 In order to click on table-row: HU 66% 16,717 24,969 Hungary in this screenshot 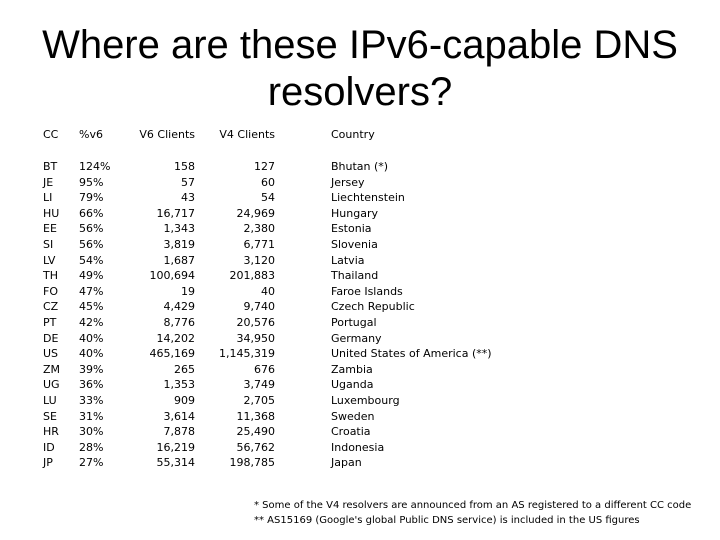, I will do `click(360, 214)`.